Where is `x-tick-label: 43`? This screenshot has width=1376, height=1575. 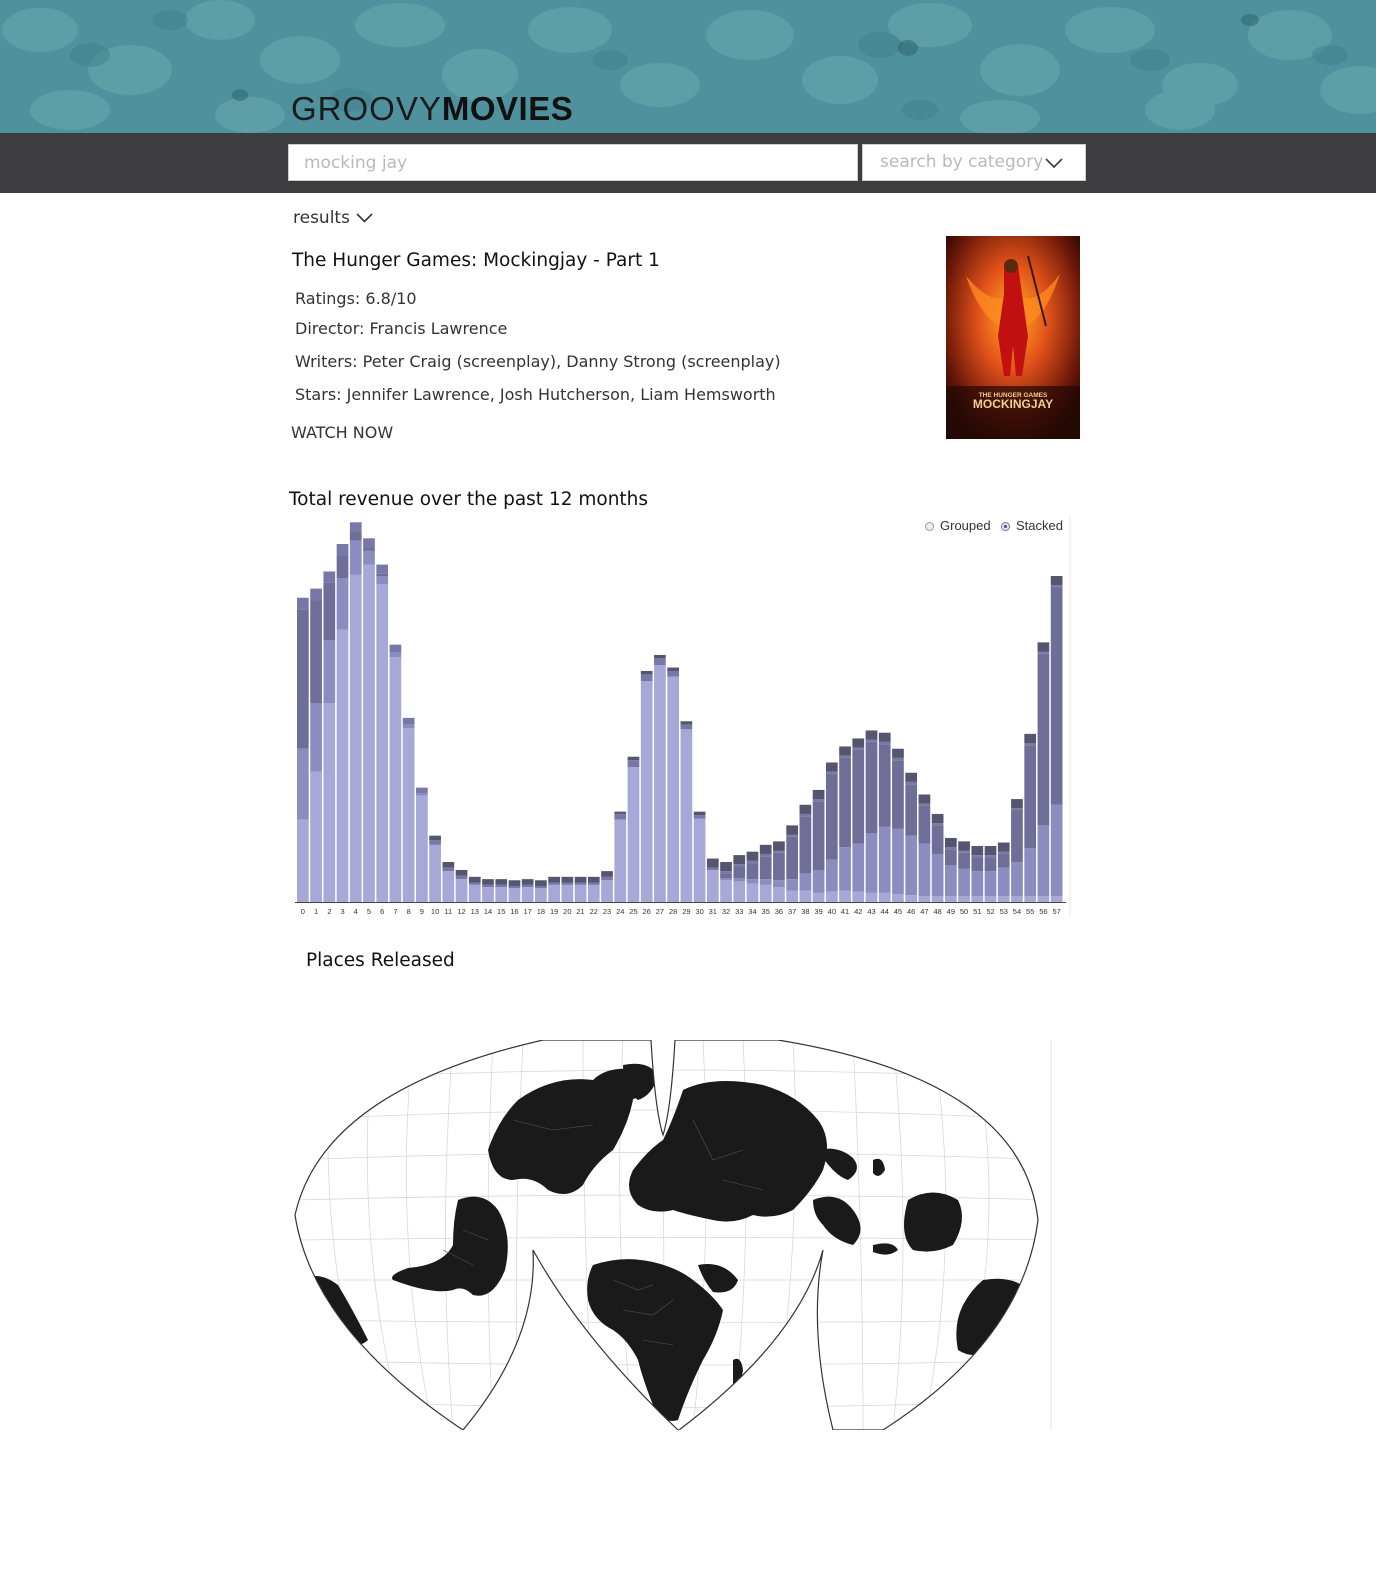
x-tick-label: 43 is located at coordinates (871, 911).